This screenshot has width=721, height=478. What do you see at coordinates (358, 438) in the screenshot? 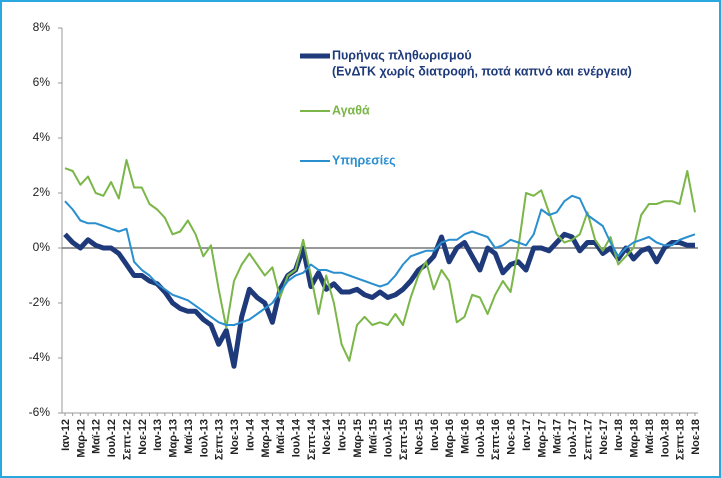
I see `x-tick-label: Μαρ-15` at bounding box center [358, 438].